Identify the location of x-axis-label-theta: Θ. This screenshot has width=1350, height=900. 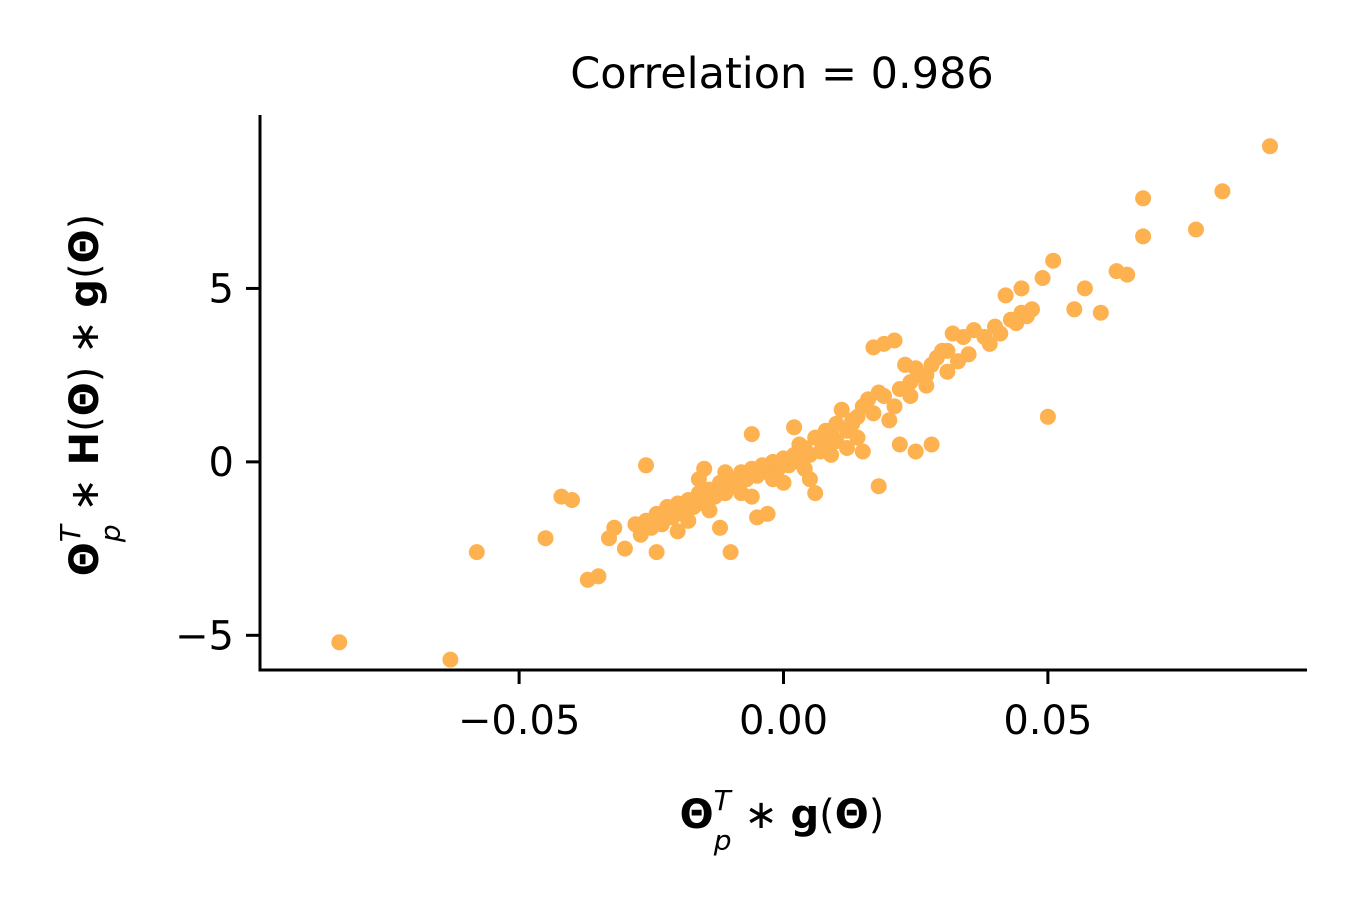
(697, 815).